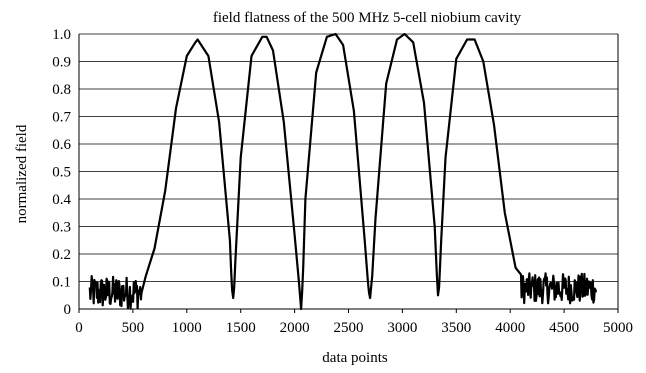 This screenshot has width=646, height=373. What do you see at coordinates (79, 328) in the screenshot?
I see `x-tick-label: 0` at bounding box center [79, 328].